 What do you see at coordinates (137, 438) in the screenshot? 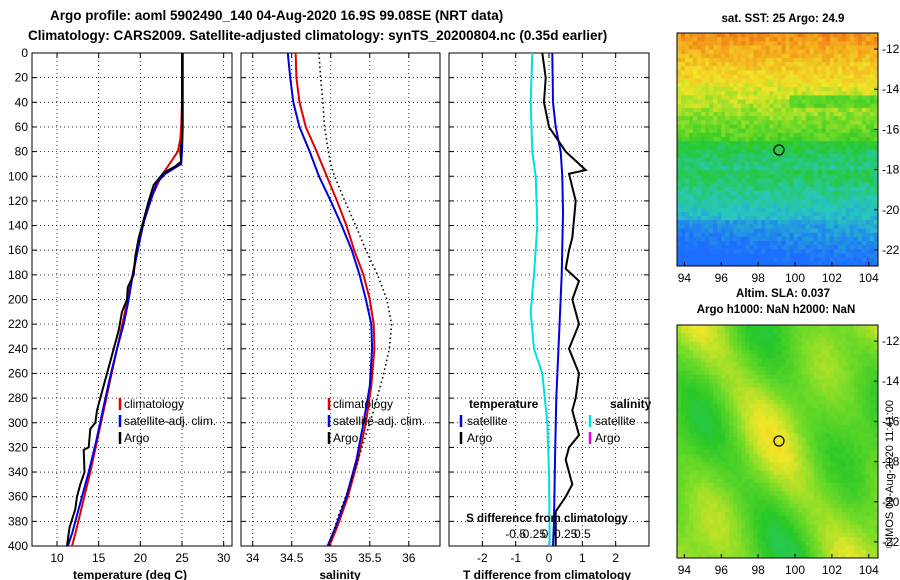
I see `temp-legend-argo: Argo` at bounding box center [137, 438].